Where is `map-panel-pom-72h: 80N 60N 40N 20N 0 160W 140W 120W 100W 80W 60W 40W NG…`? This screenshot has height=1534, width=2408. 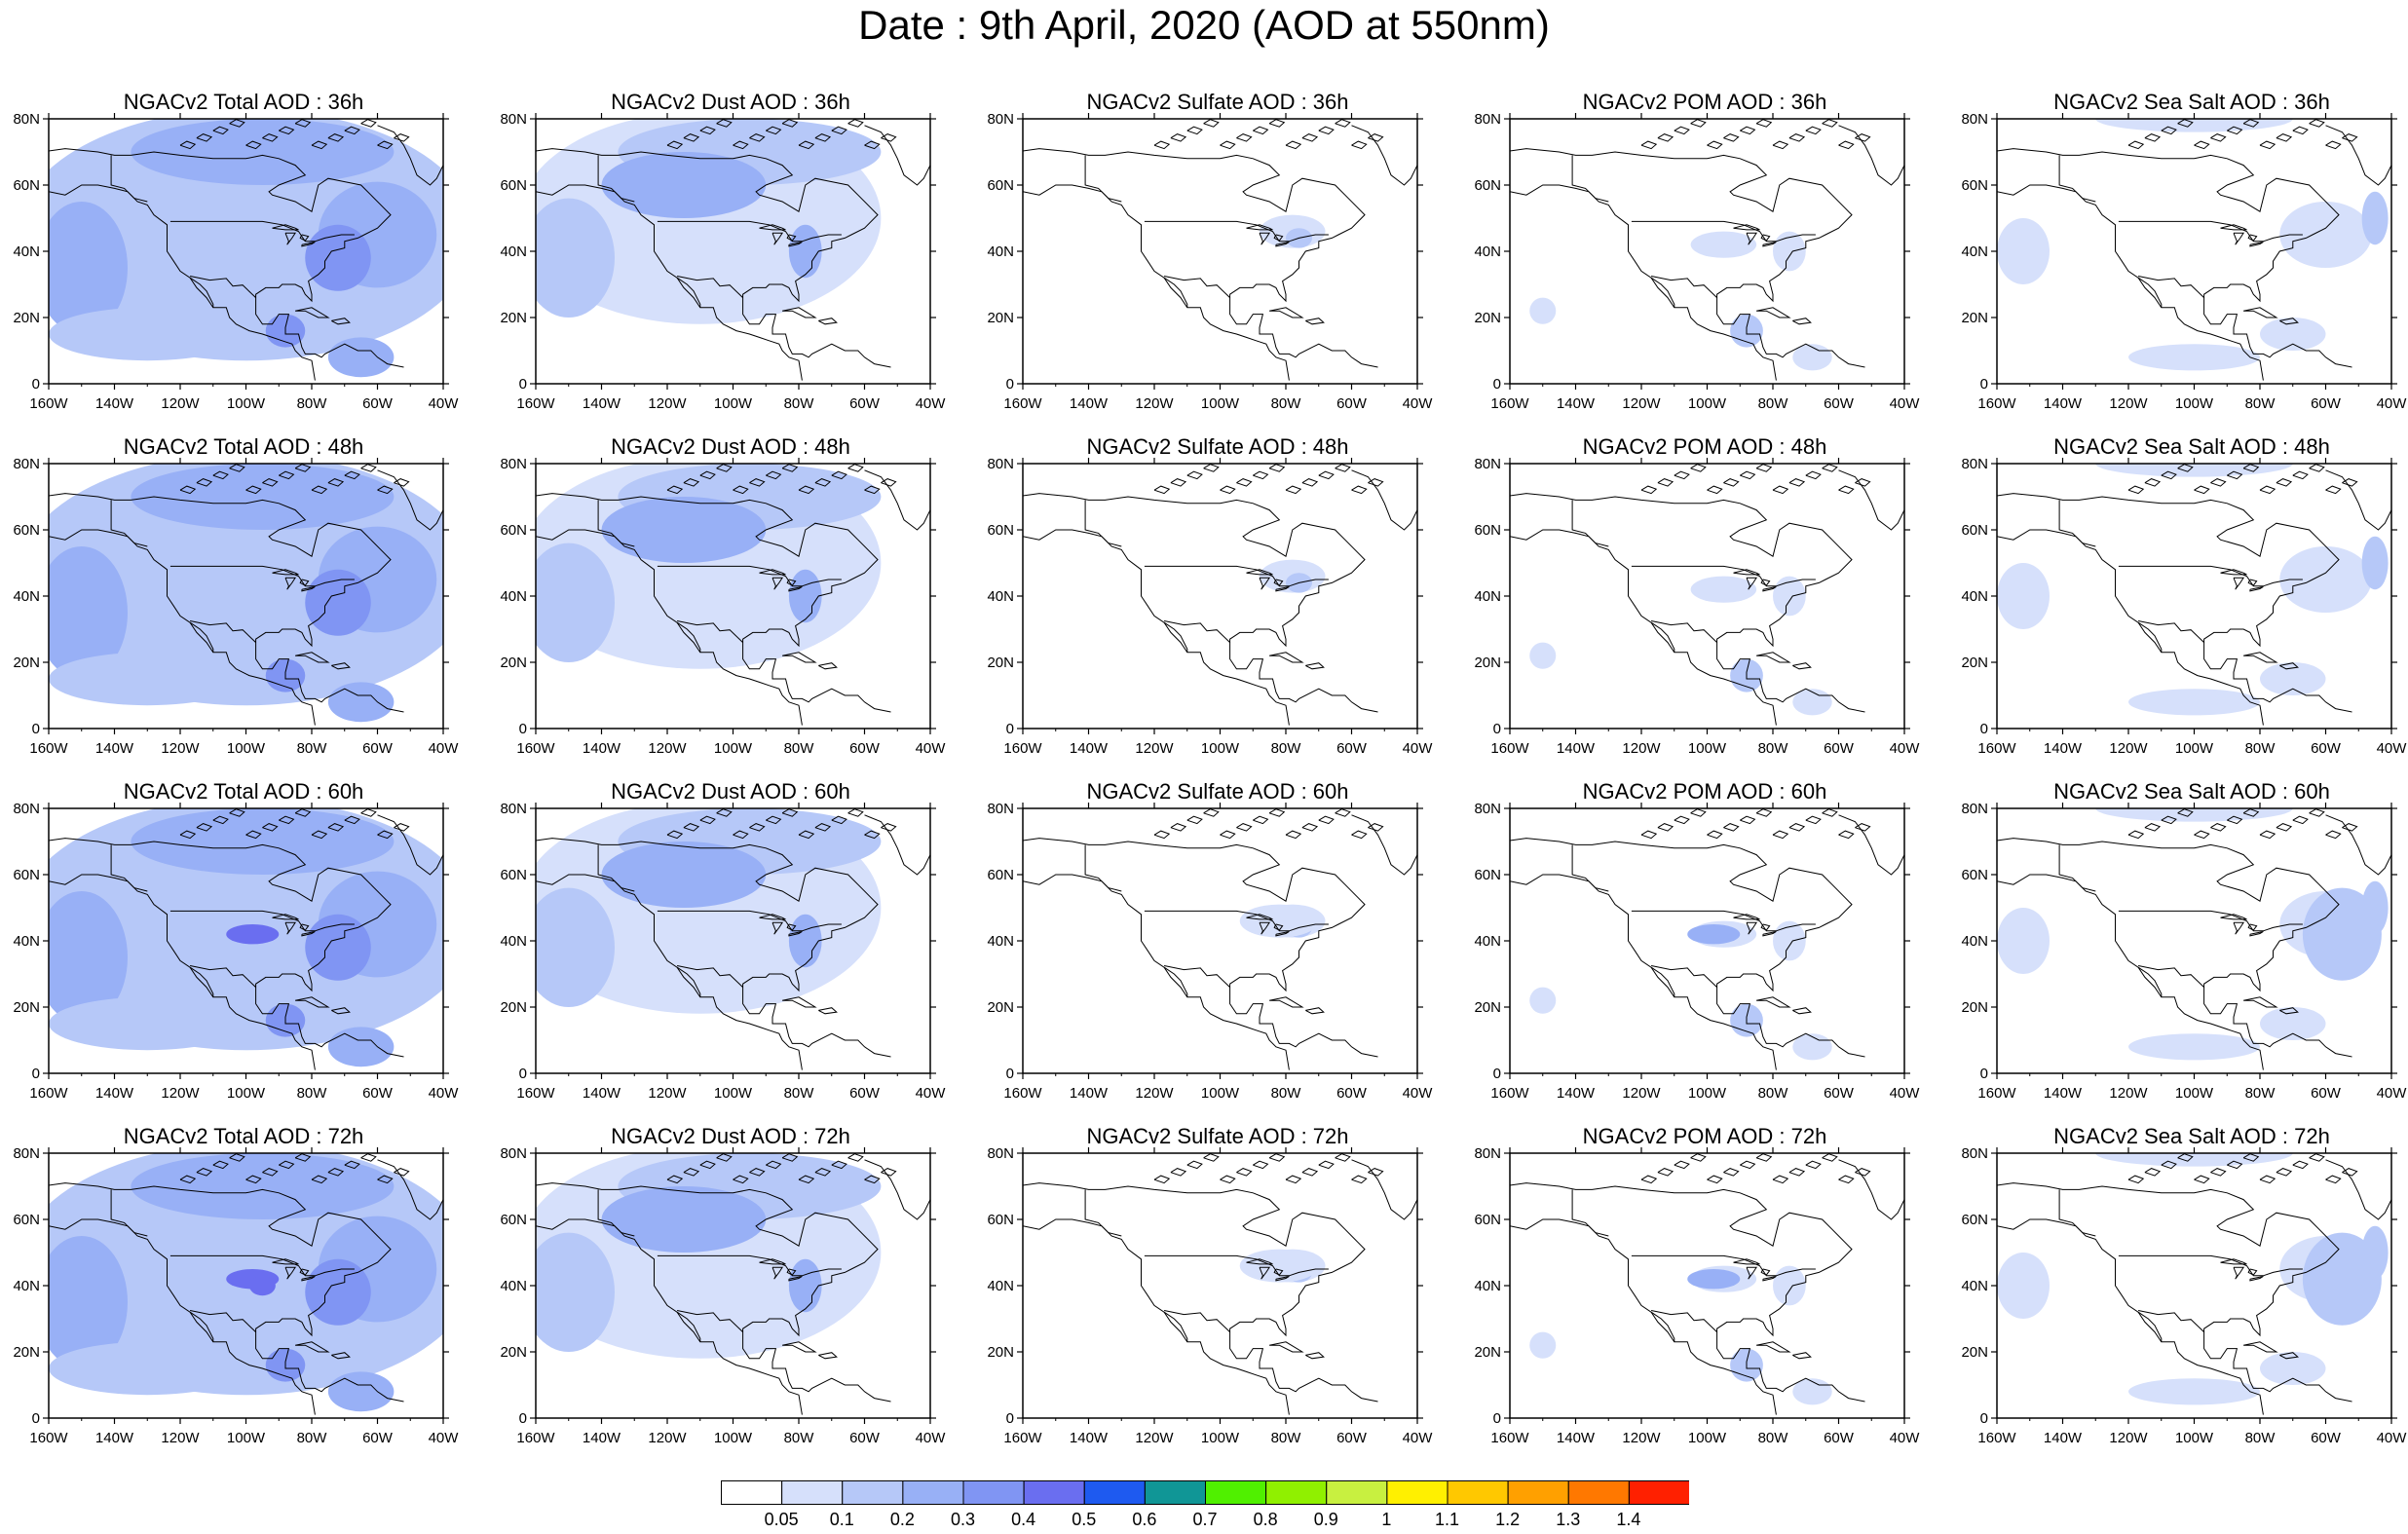 map-panel-pom-72h: 80N 60N 40N 20N 0 160W 140W 120W 100W 80W 60W 40W NG… is located at coordinates (1704, 1296).